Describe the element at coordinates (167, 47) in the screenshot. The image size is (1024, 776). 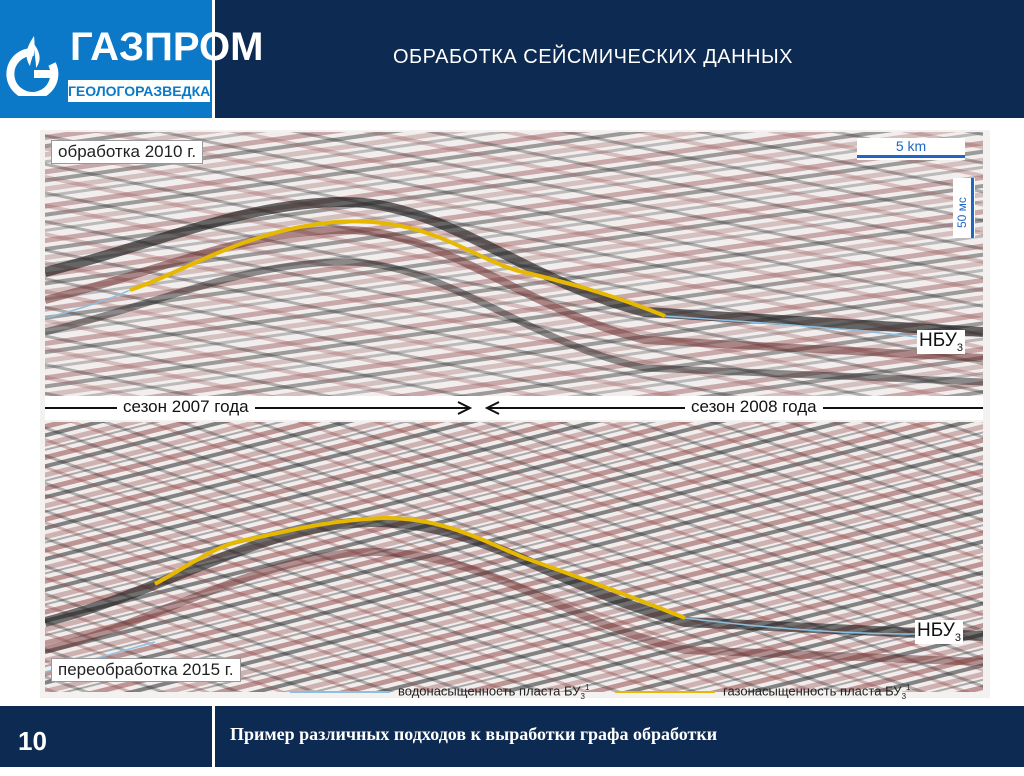
I see `logo-wordmark: ГАЗПРОМ` at that location.